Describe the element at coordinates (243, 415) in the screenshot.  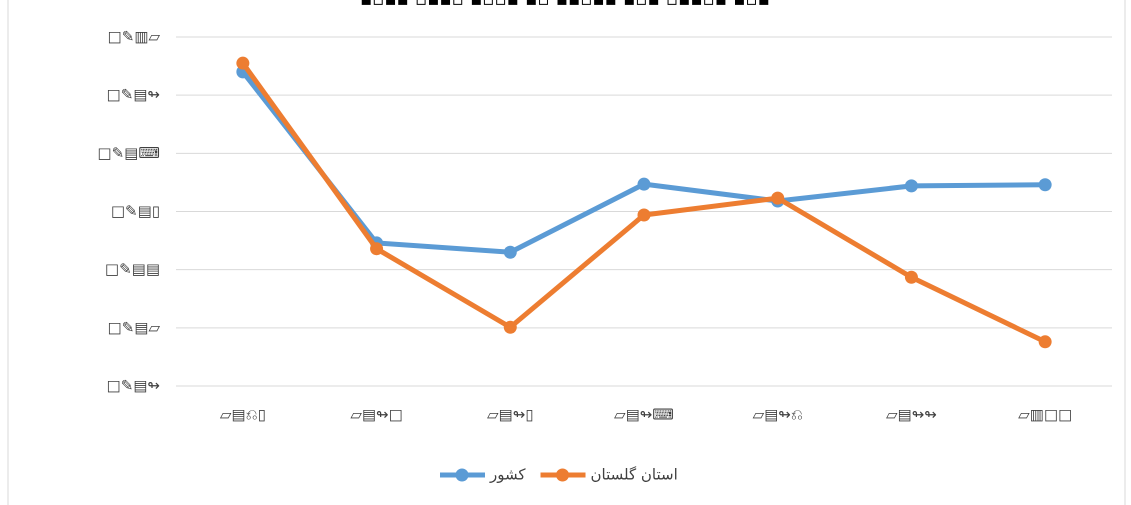
I see `x-tick-label: ▱▤⎌▯` at that location.